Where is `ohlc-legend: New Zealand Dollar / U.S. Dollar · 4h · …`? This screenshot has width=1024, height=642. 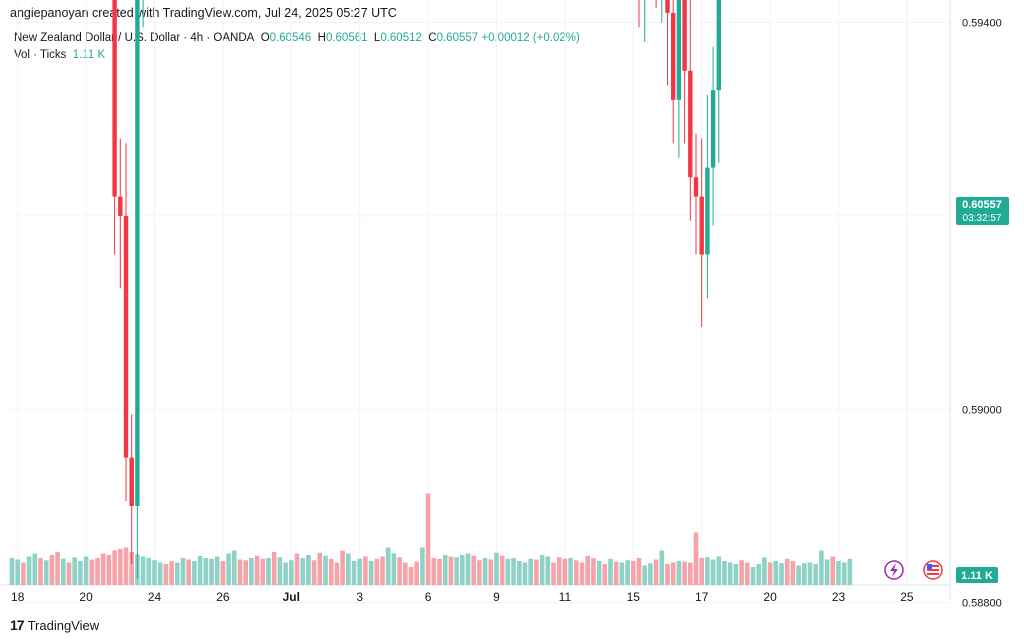 ohlc-legend: New Zealand Dollar / U.S. Dollar · 4h · … is located at coordinates (297, 38).